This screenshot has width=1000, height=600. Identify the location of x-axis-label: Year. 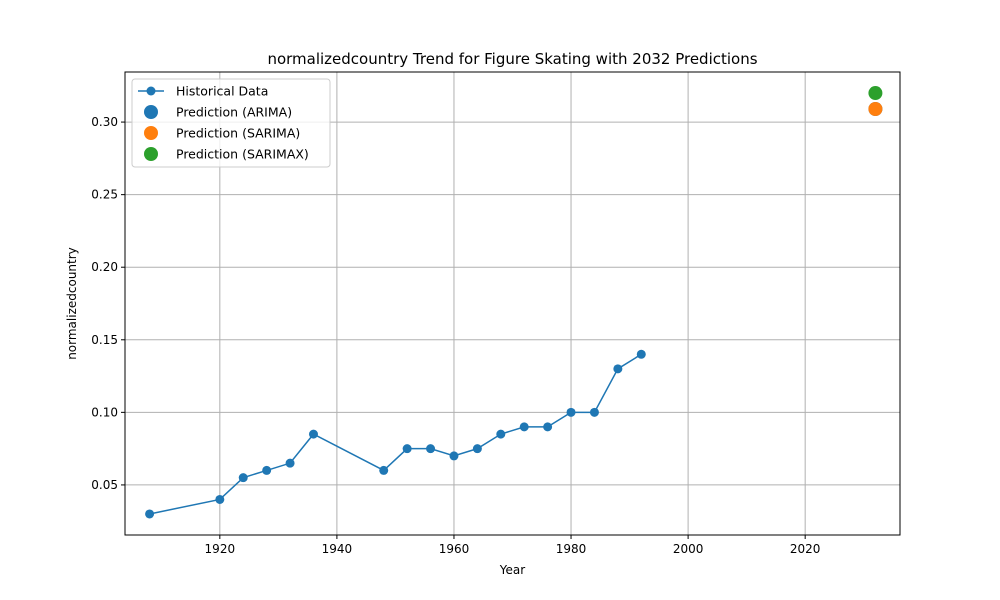
(512, 570).